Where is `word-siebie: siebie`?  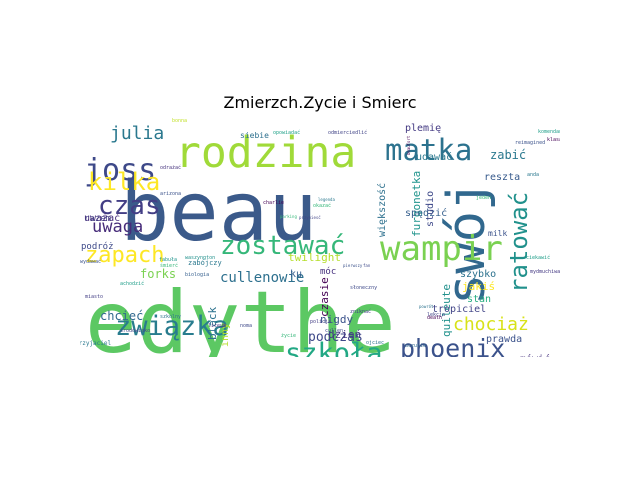
word-siebie: siebie is located at coordinates (254, 135).